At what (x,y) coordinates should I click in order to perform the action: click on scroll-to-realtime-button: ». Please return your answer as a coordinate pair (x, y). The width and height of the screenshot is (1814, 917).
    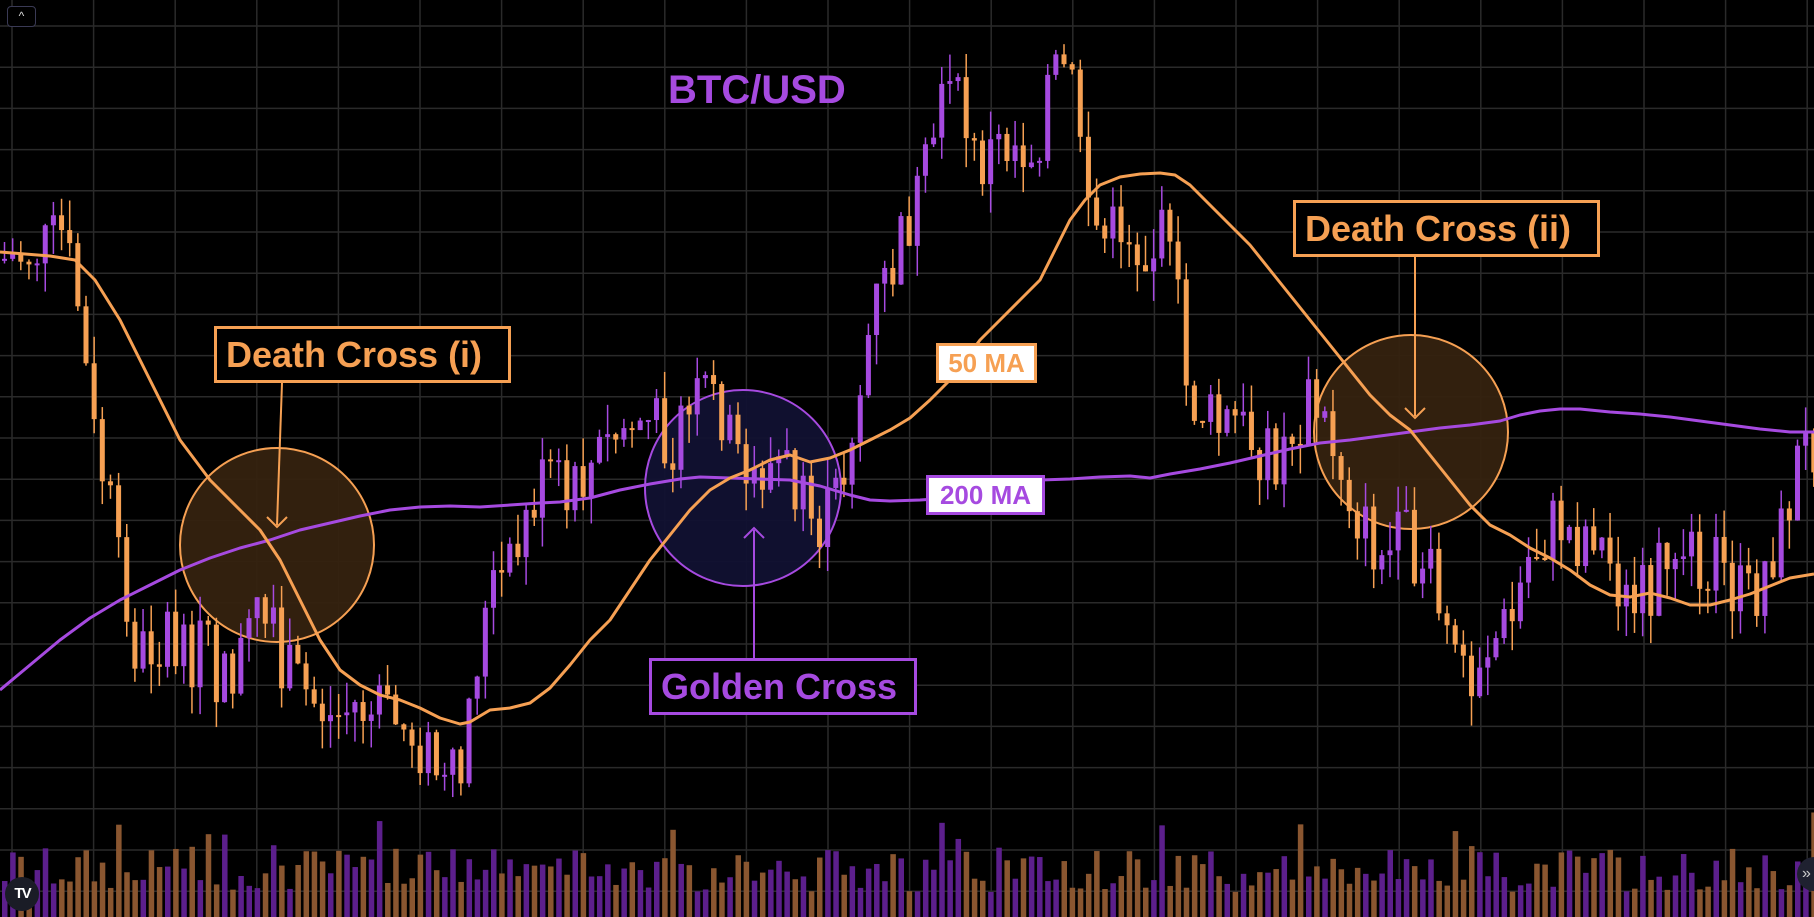
    Looking at the image, I should click on (1805, 874).